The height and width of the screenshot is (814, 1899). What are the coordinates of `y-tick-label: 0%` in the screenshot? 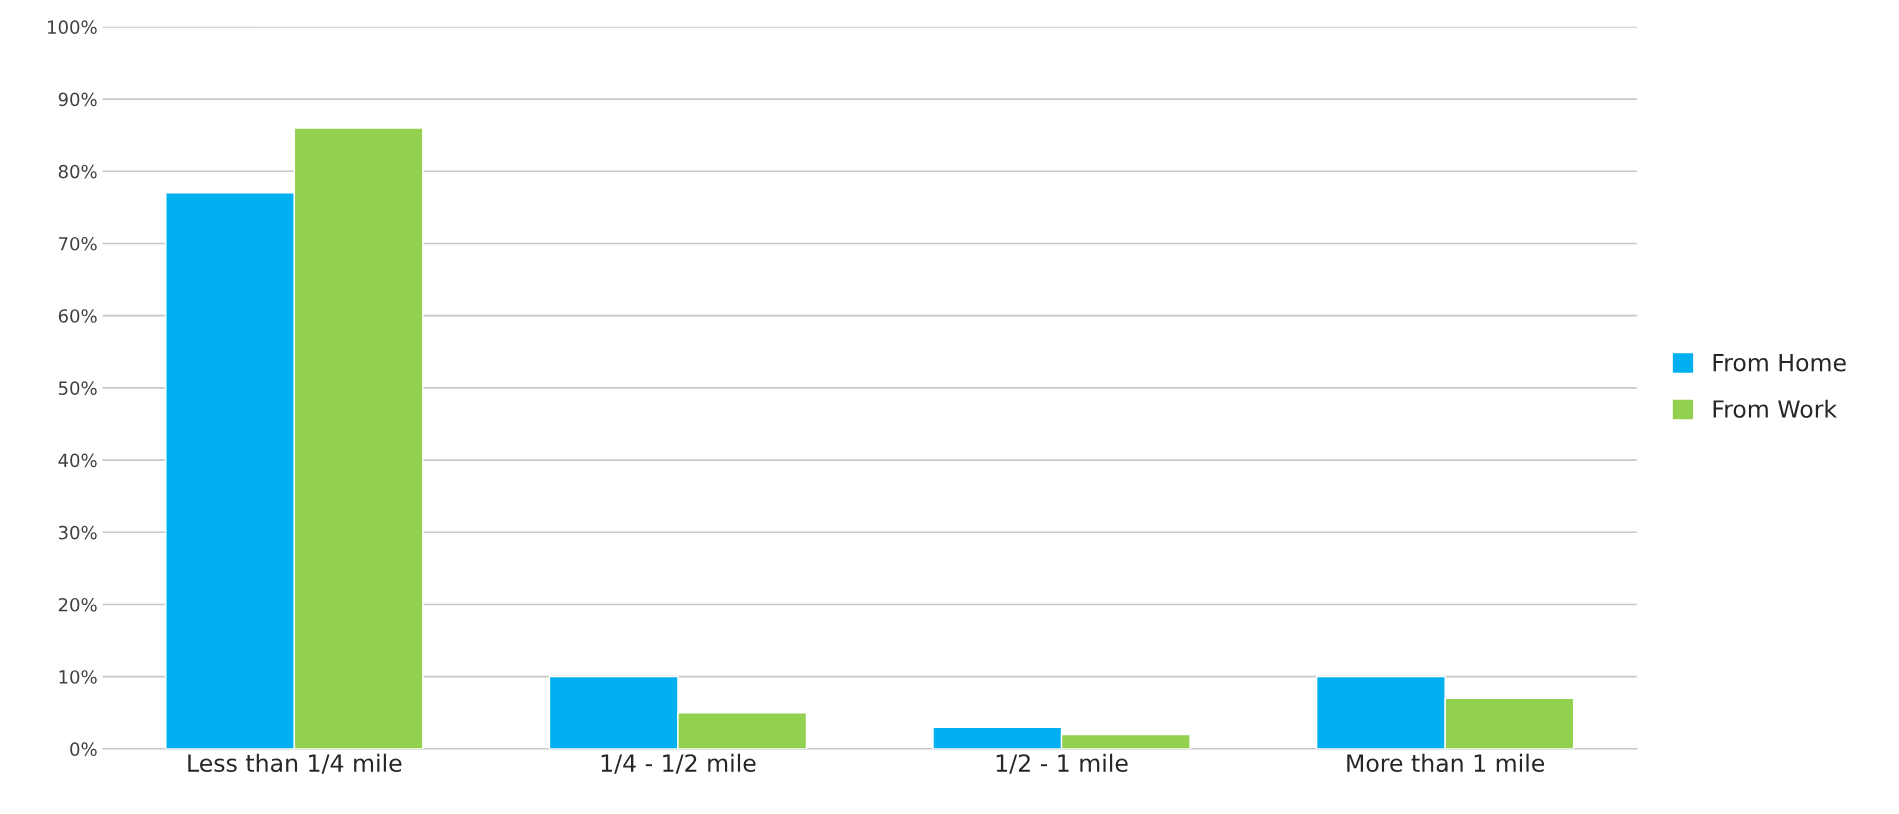 It's located at (83, 749).